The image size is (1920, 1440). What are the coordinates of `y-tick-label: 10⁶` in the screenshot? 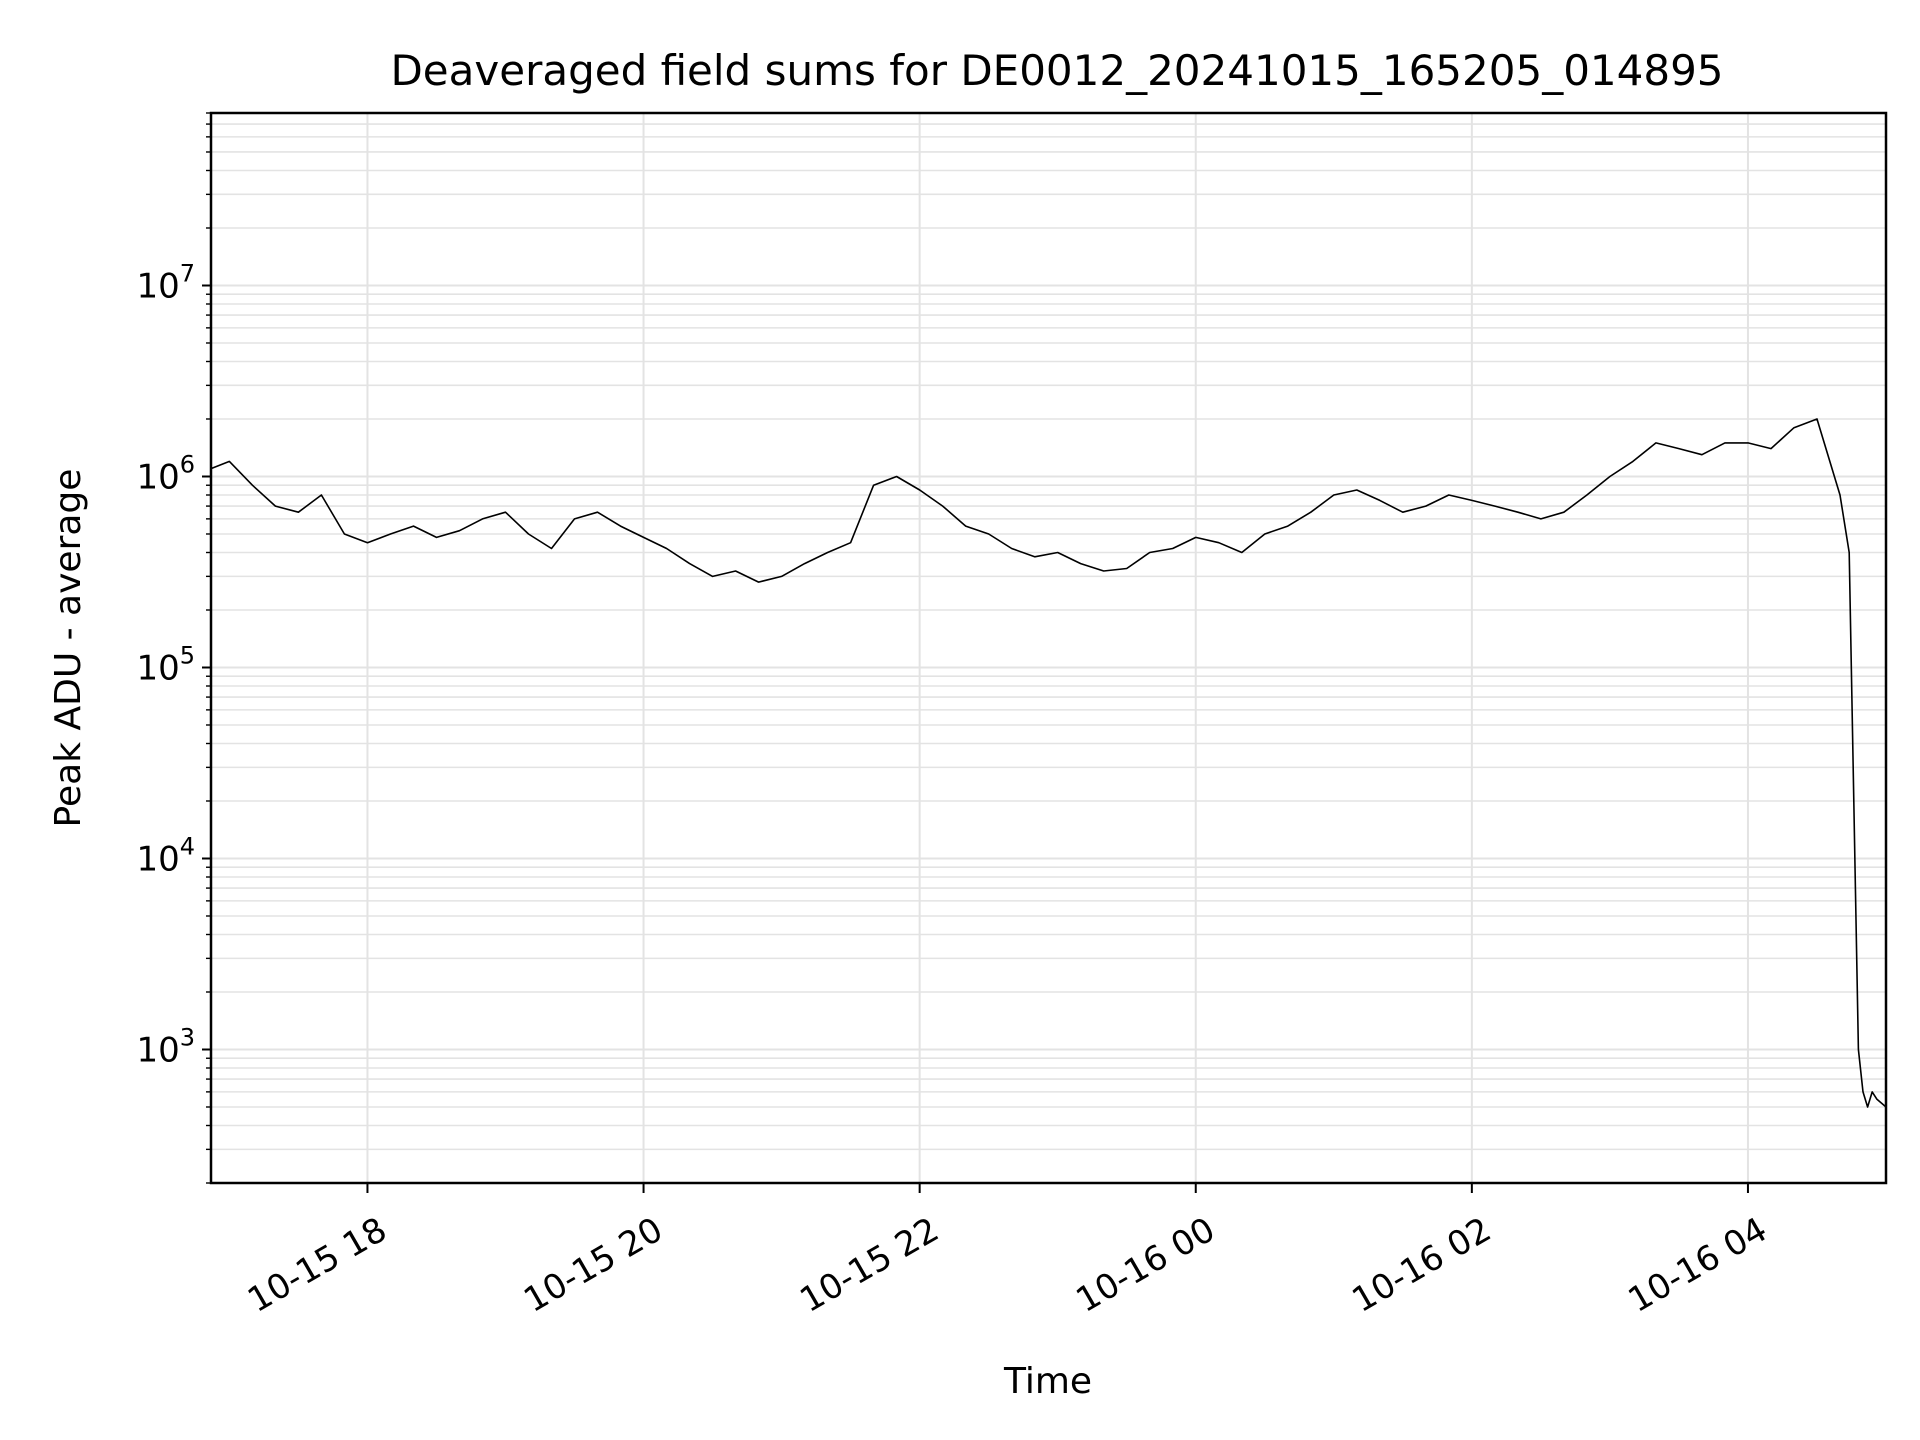 It's located at (165, 473).